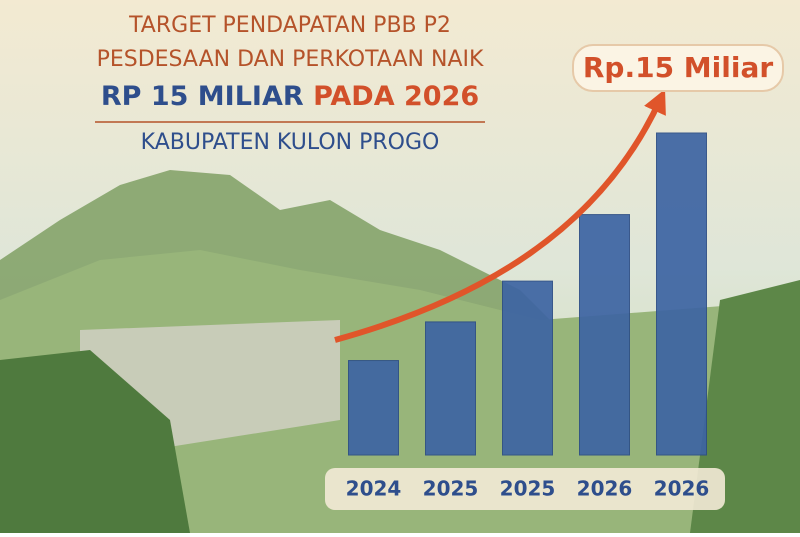 This screenshot has width=800, height=537. I want to click on callout: Rp.15 Miliar, so click(678, 67).